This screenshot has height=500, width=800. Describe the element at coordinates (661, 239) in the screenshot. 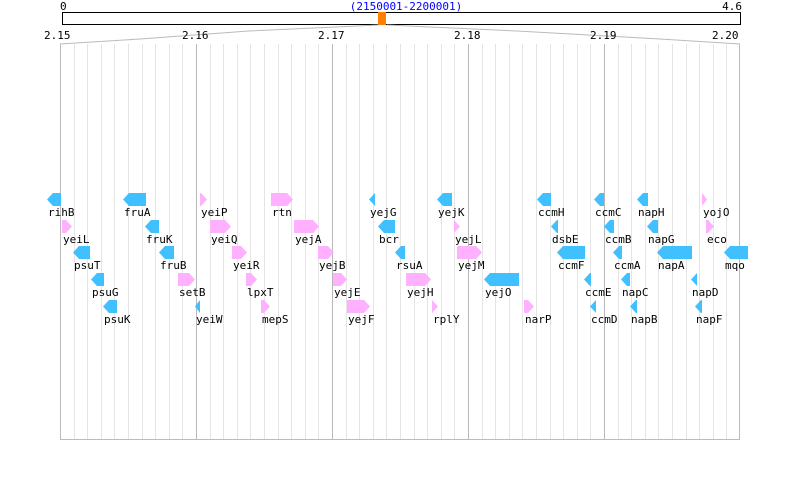

I see `gene-label: napG` at that location.